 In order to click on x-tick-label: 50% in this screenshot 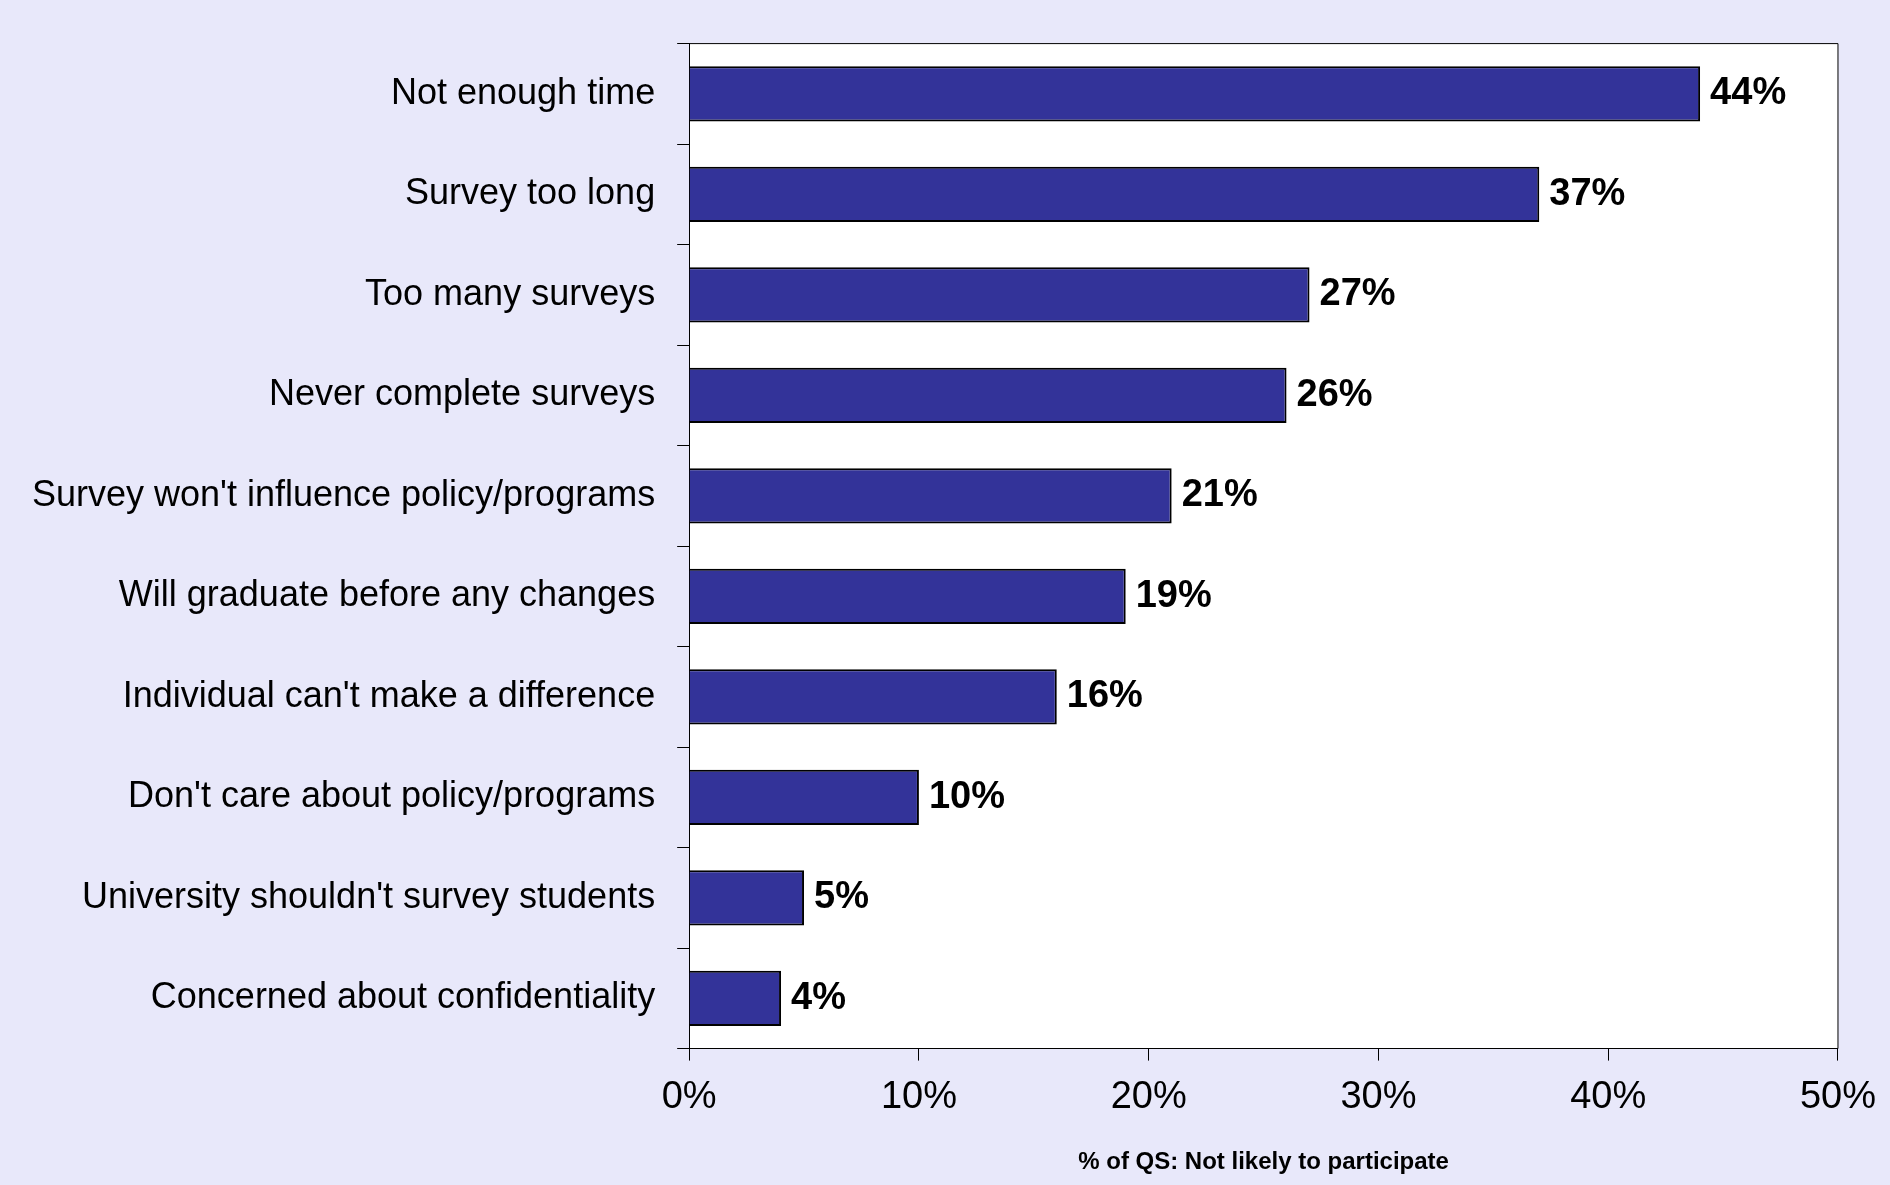, I will do `click(1837, 1094)`.